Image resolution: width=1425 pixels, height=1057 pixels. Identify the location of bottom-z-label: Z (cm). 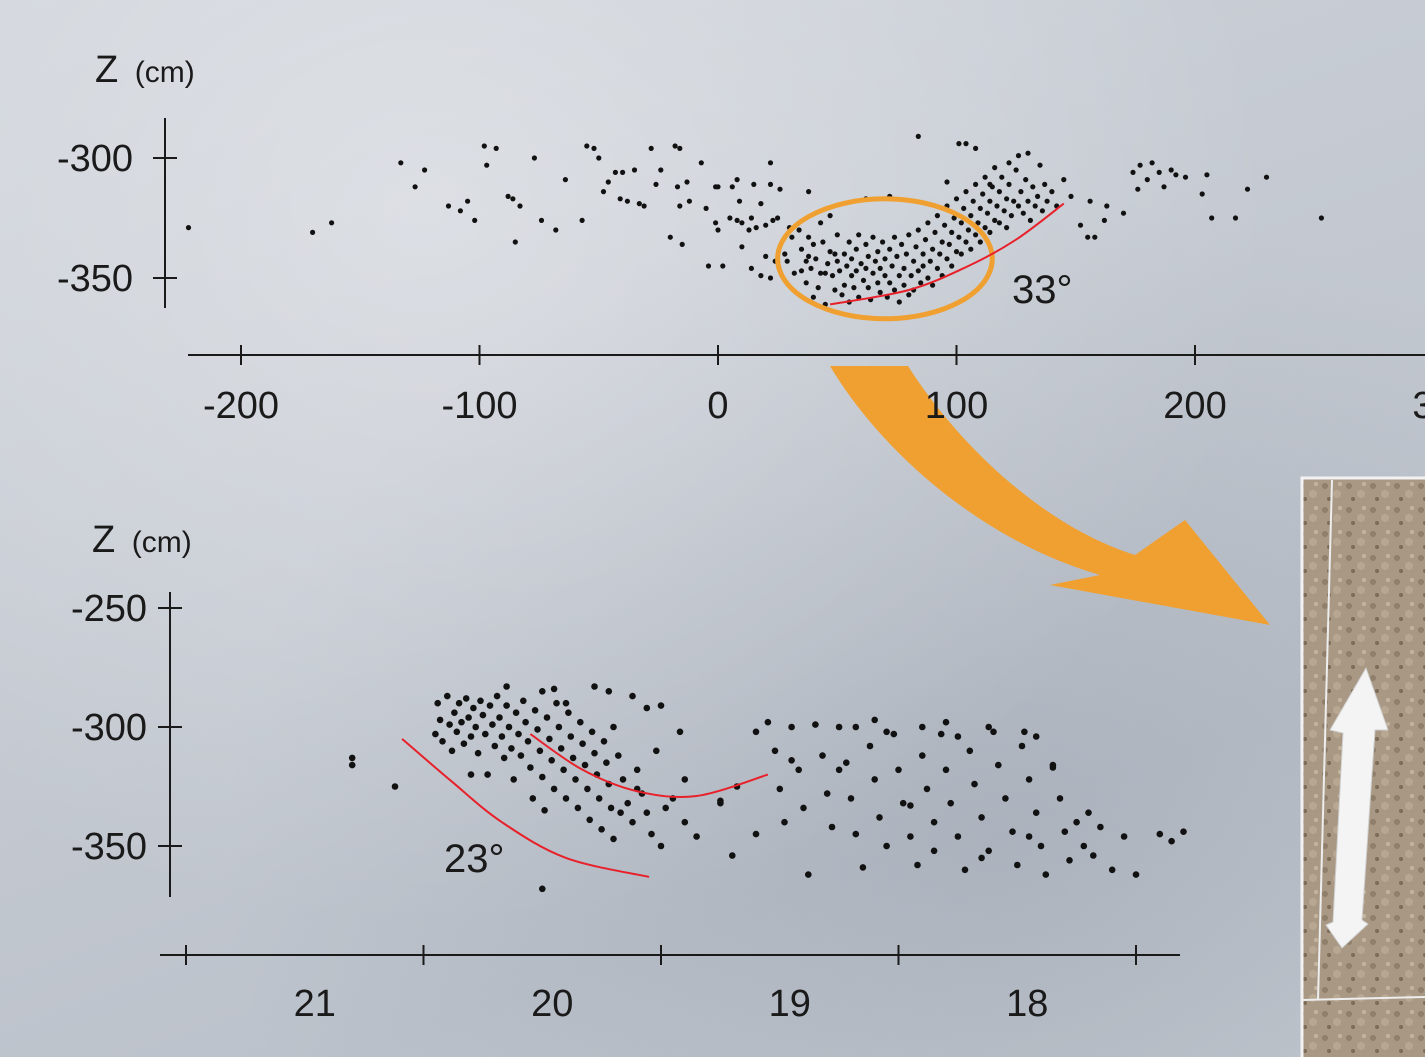
(142, 540).